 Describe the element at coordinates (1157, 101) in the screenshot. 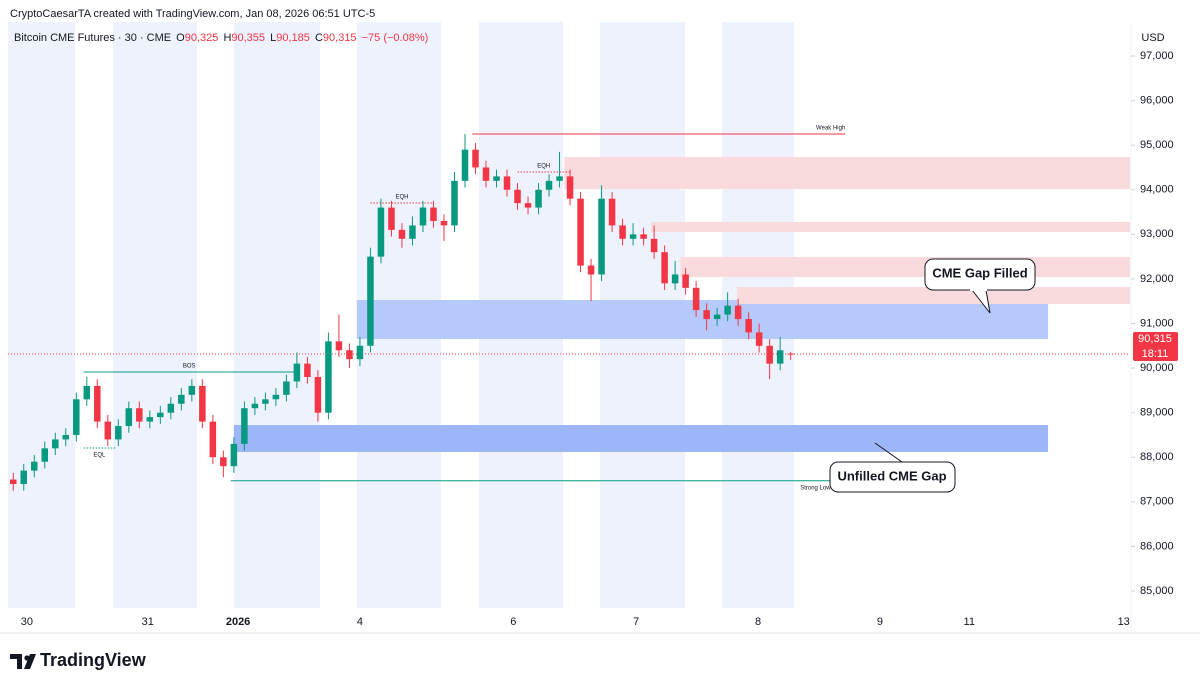

I see `y-tick-label: 96,000` at that location.